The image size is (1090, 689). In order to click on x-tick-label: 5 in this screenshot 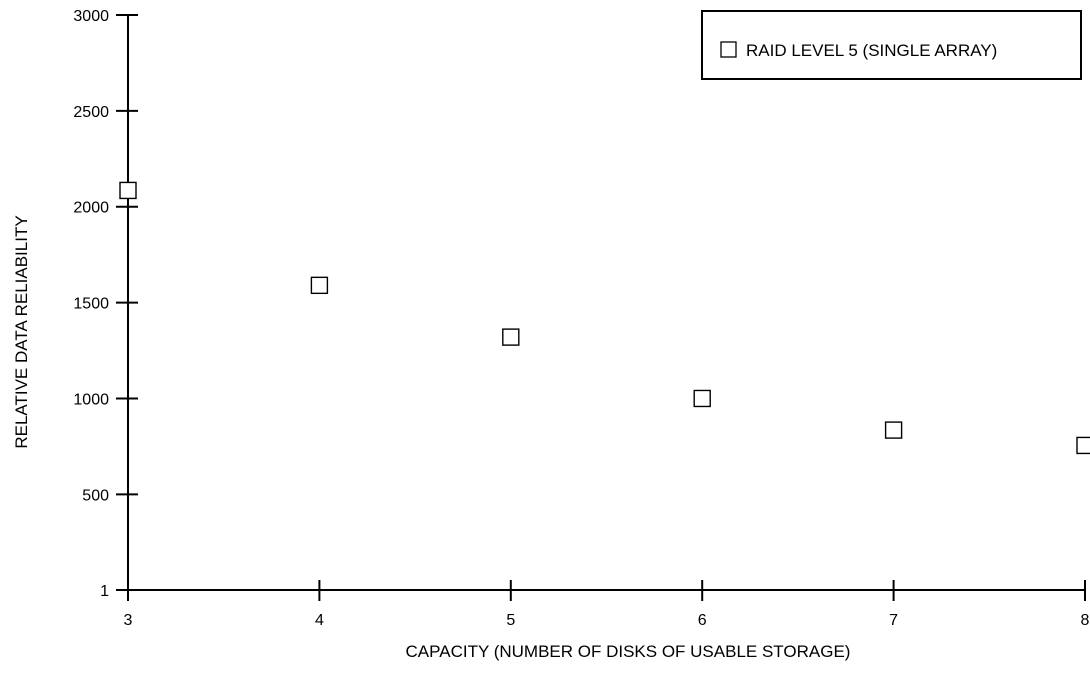, I will do `click(510, 620)`.